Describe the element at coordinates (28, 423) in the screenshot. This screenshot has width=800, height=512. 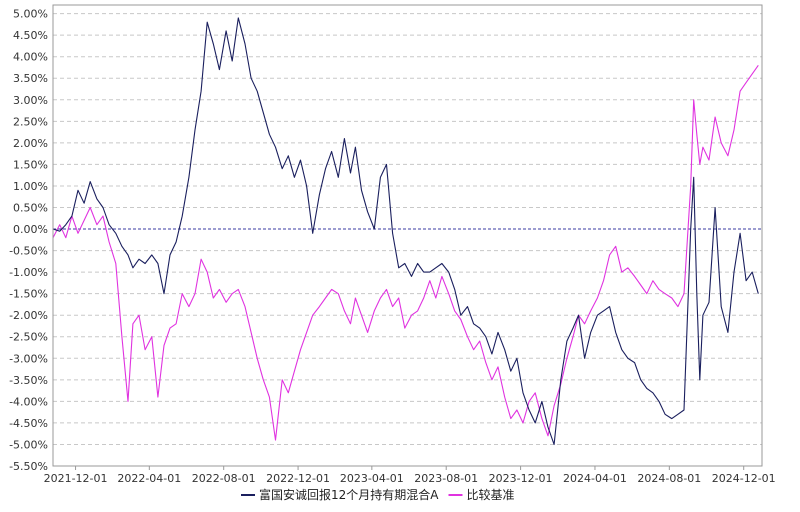
I see `y-tick-label: -4.50%` at that location.